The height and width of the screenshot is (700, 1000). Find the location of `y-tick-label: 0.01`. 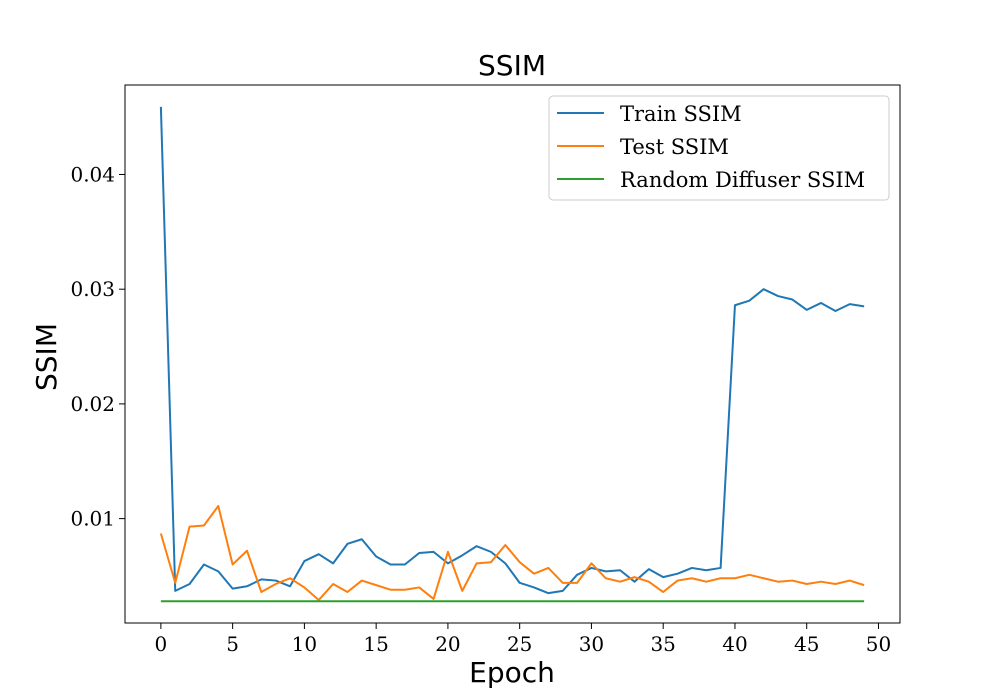

y-tick-label: 0.01 is located at coordinates (92, 519).